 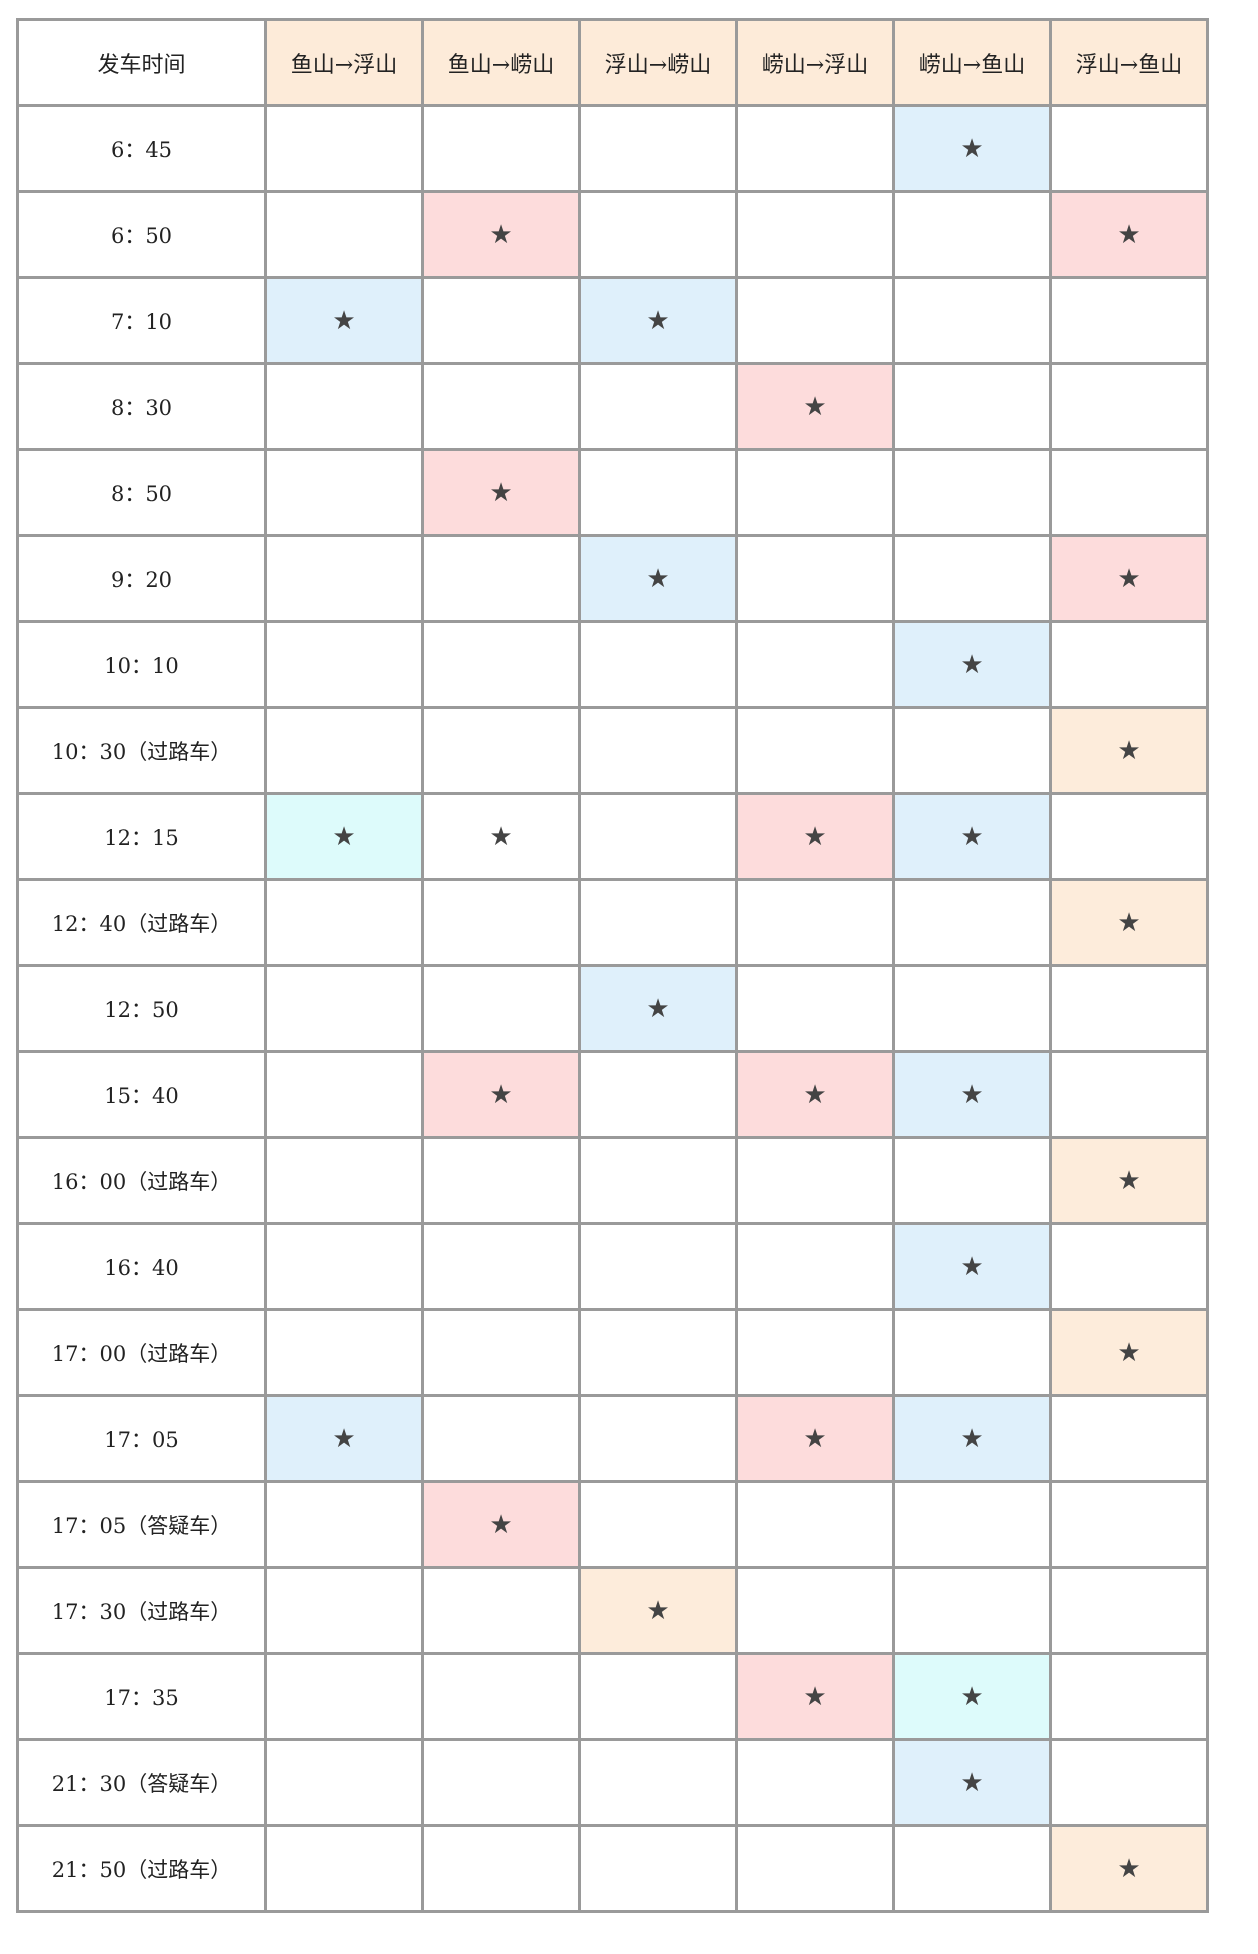 What do you see at coordinates (612, 1868) in the screenshot?
I see `table-row: 21：50（过路车） ★` at bounding box center [612, 1868].